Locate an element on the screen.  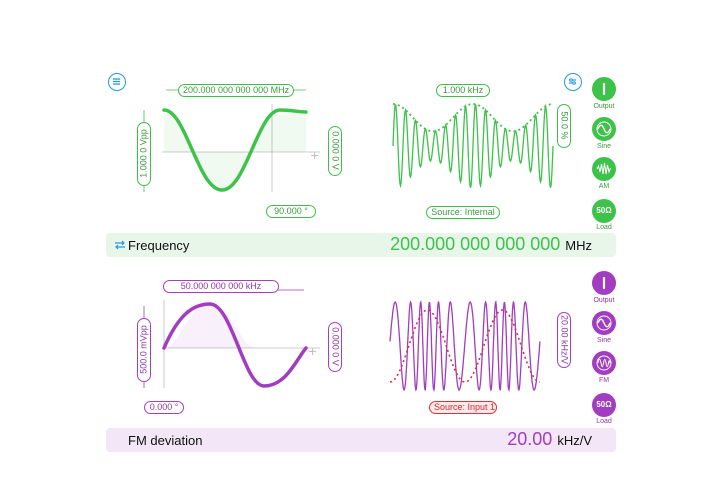
phase-pill: 90.000 ° is located at coordinates (291, 211).